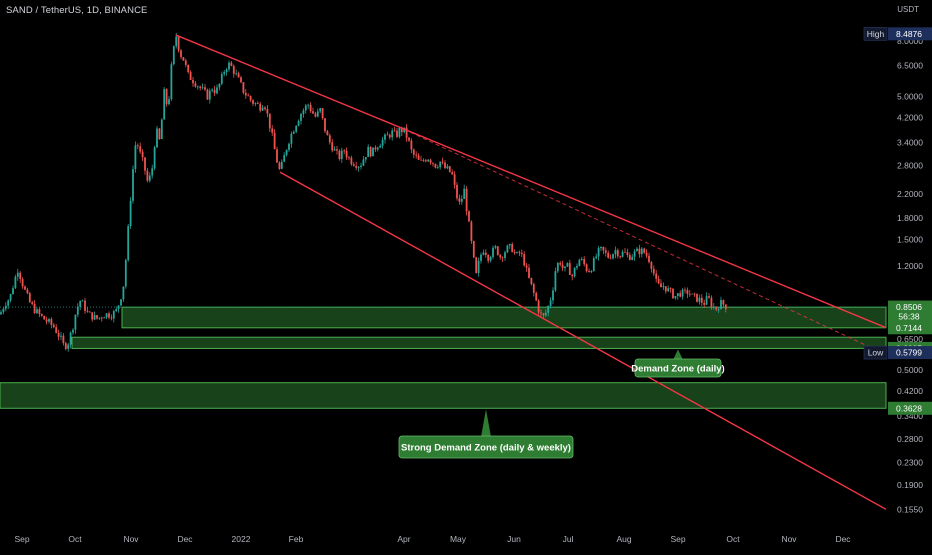 Image resolution: width=932 pixels, height=555 pixels. I want to click on x-tick-label: Dec, so click(185, 539).